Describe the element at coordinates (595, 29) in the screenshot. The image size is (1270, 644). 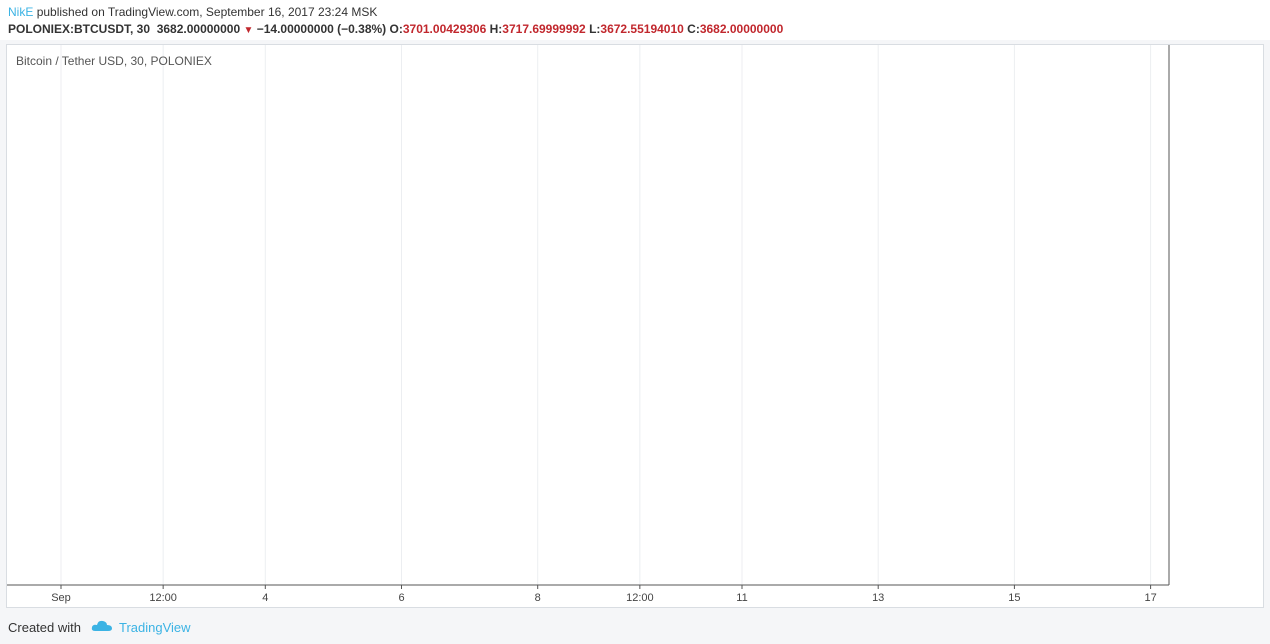
I see `low-label: L:` at that location.